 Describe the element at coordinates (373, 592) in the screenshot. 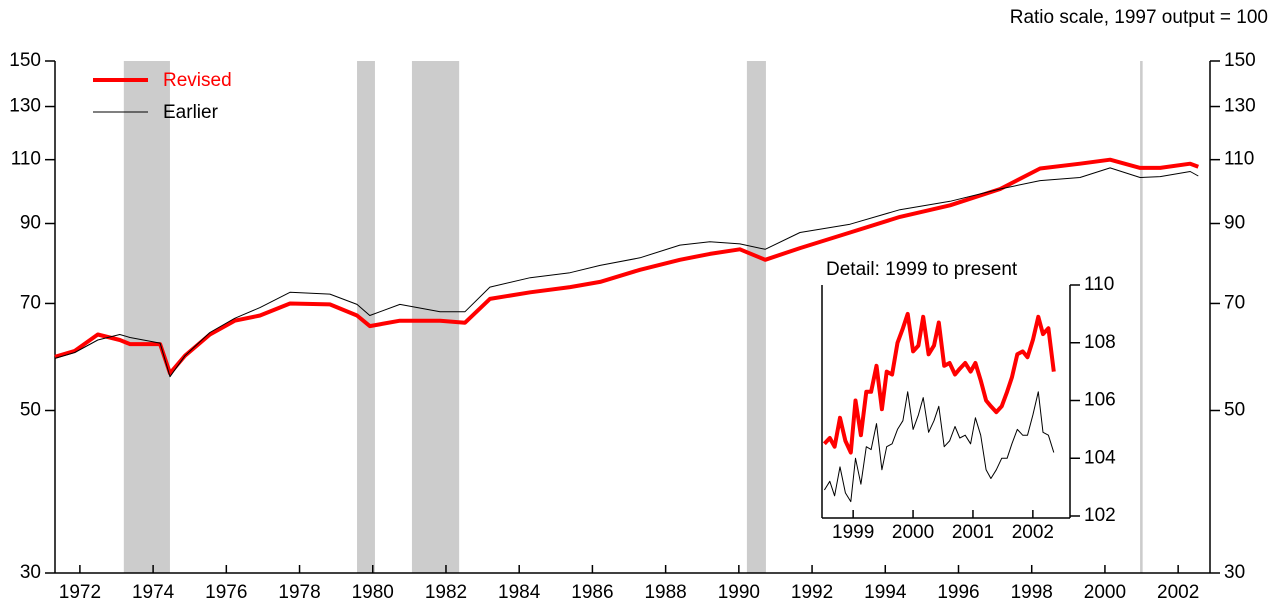

I see `x-tick-label: 1980` at that location.